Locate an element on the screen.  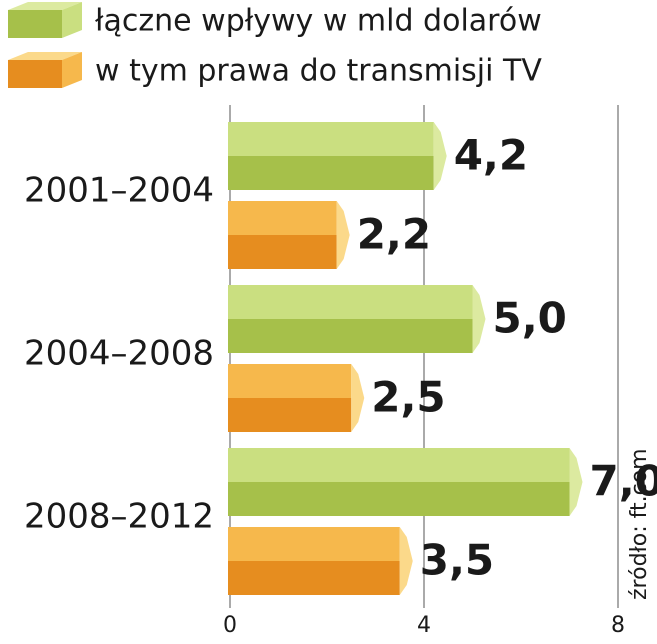
value-label: 3,5 is located at coordinates (457, 560).